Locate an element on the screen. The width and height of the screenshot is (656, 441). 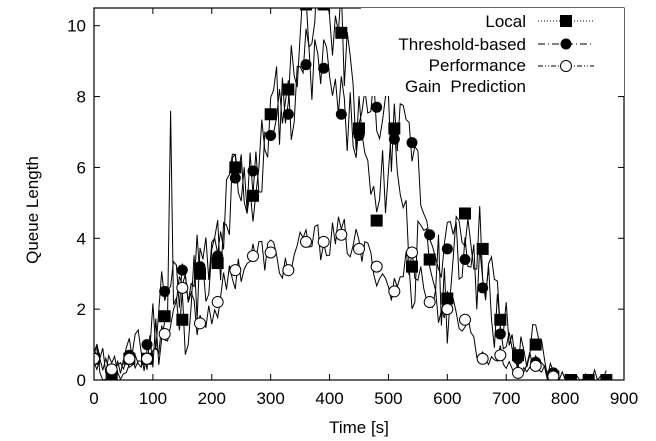
x-tick-label: 100 is located at coordinates (153, 398).